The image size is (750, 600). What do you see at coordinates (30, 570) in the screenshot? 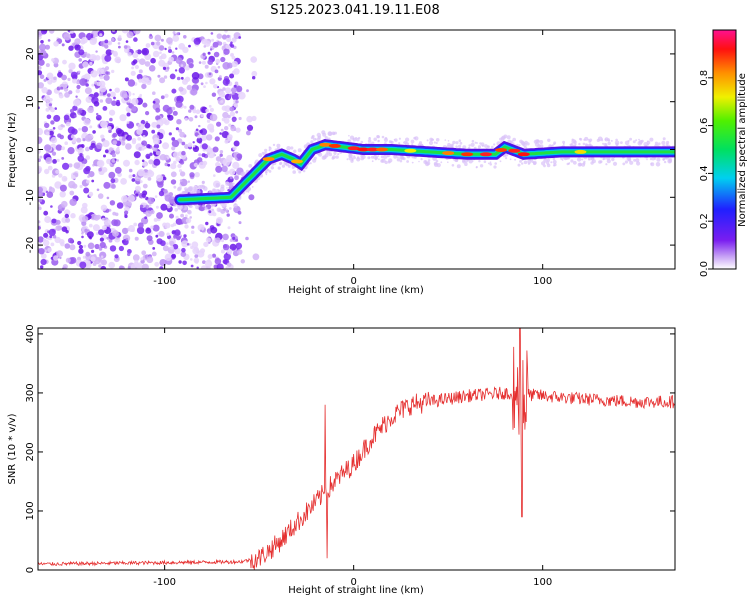
I see `y-tick-label: 0` at bounding box center [30, 570].